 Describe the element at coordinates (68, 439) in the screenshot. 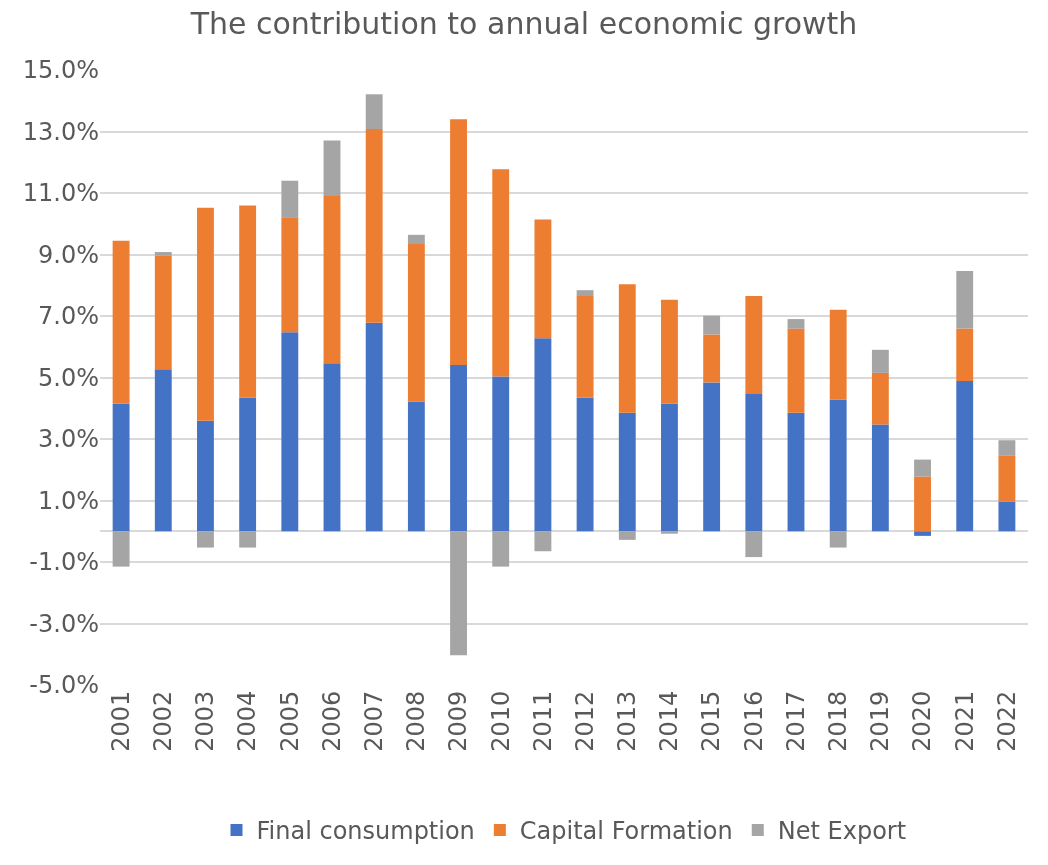

I see `y-tick-label: 3.0%` at that location.